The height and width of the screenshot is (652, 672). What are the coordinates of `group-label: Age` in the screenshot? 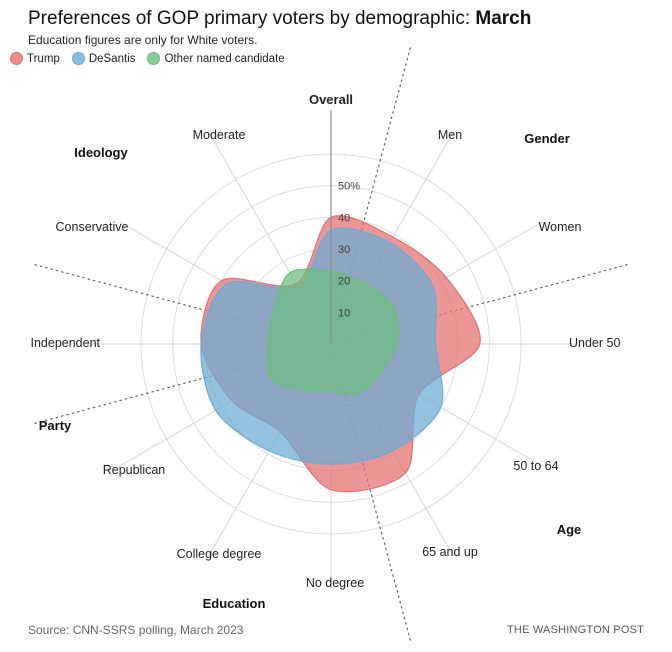 It's located at (569, 529).